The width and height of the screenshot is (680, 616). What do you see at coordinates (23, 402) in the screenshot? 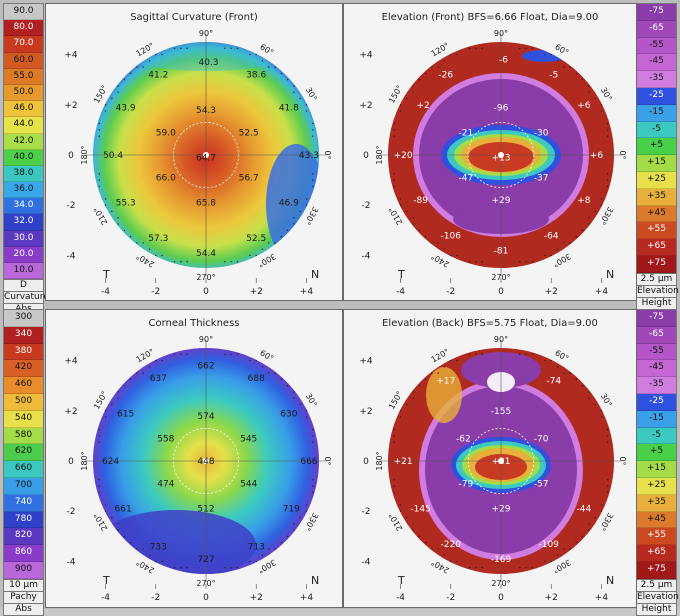
I see `scale-cell: 500` at bounding box center [23, 402].